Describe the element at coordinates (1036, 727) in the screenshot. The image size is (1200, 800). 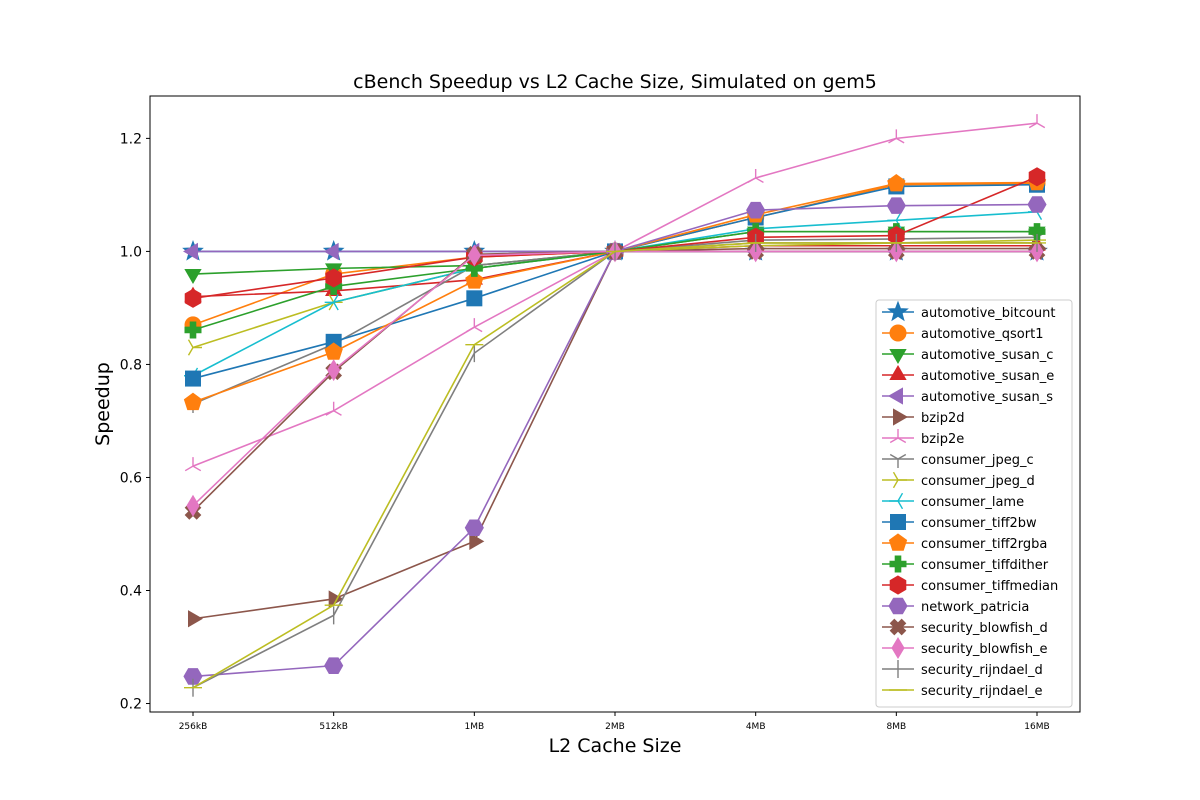
I see `x-tick-label: 16MB` at that location.